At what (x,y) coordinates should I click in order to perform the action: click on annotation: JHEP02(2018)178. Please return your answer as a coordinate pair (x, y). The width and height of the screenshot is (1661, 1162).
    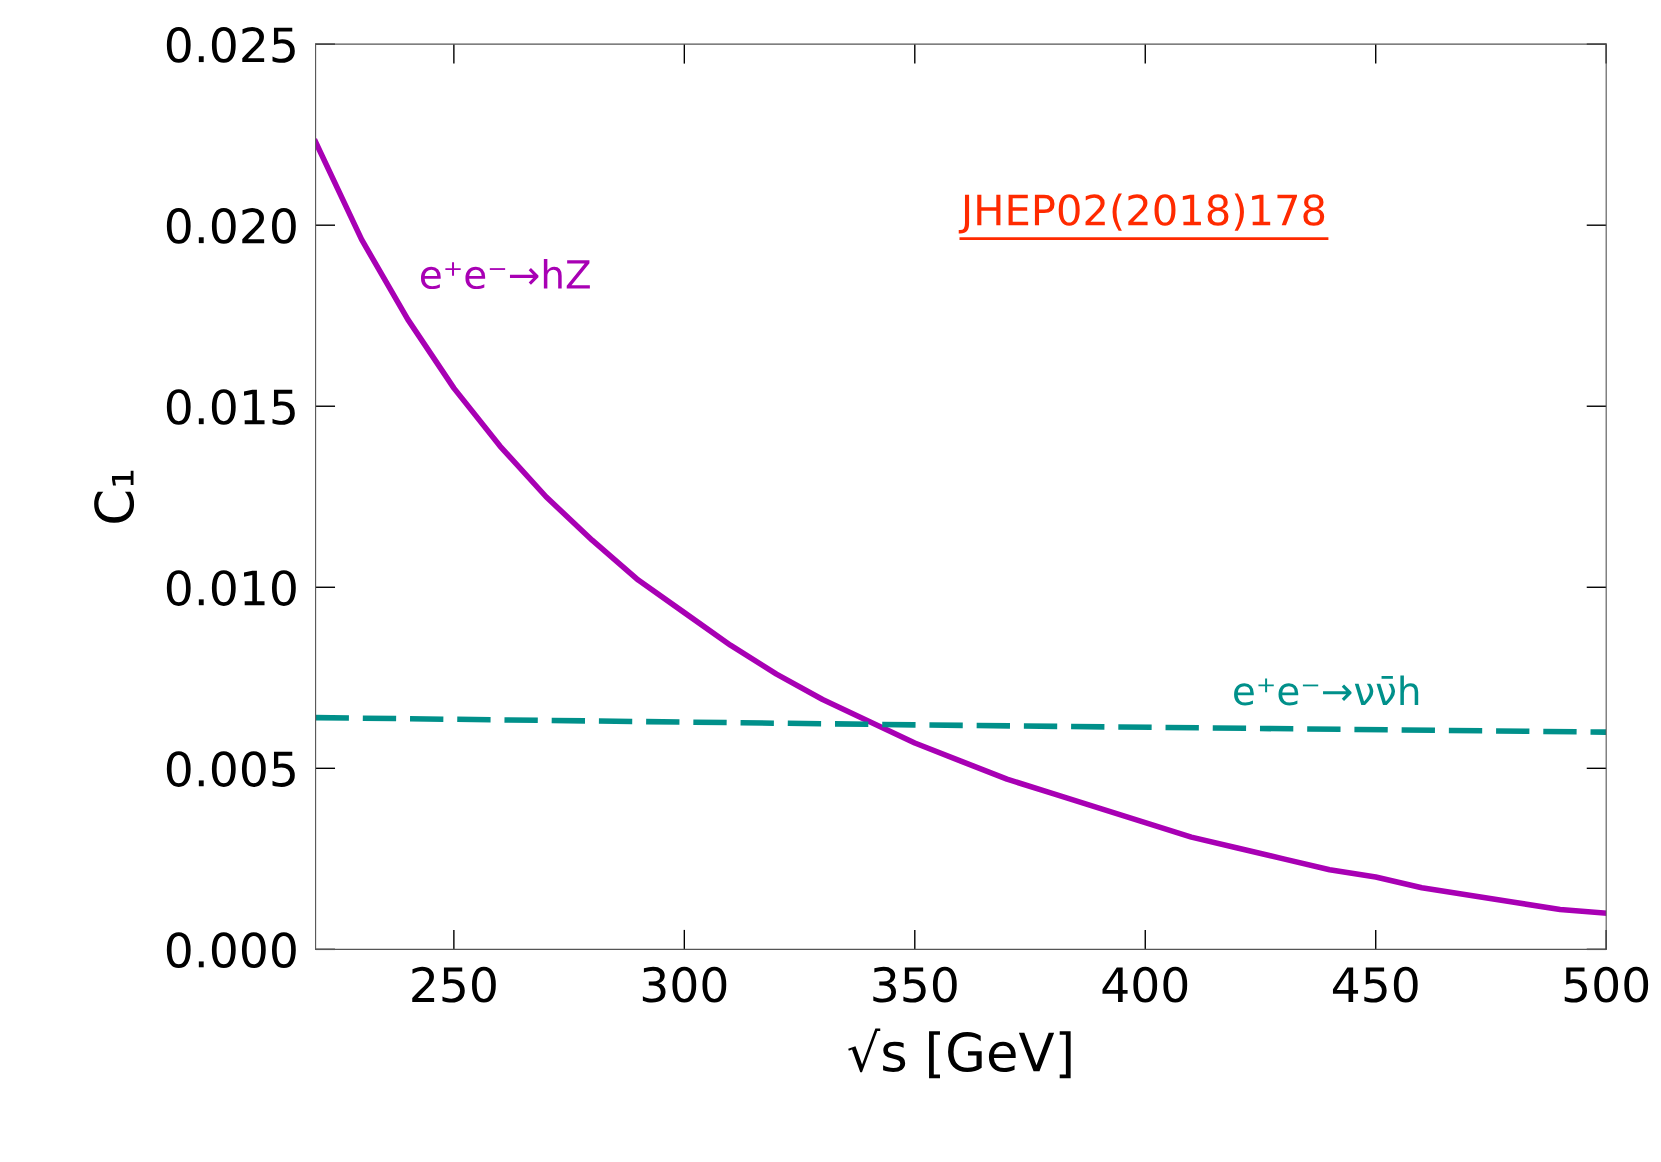
    Looking at the image, I should click on (1141, 213).